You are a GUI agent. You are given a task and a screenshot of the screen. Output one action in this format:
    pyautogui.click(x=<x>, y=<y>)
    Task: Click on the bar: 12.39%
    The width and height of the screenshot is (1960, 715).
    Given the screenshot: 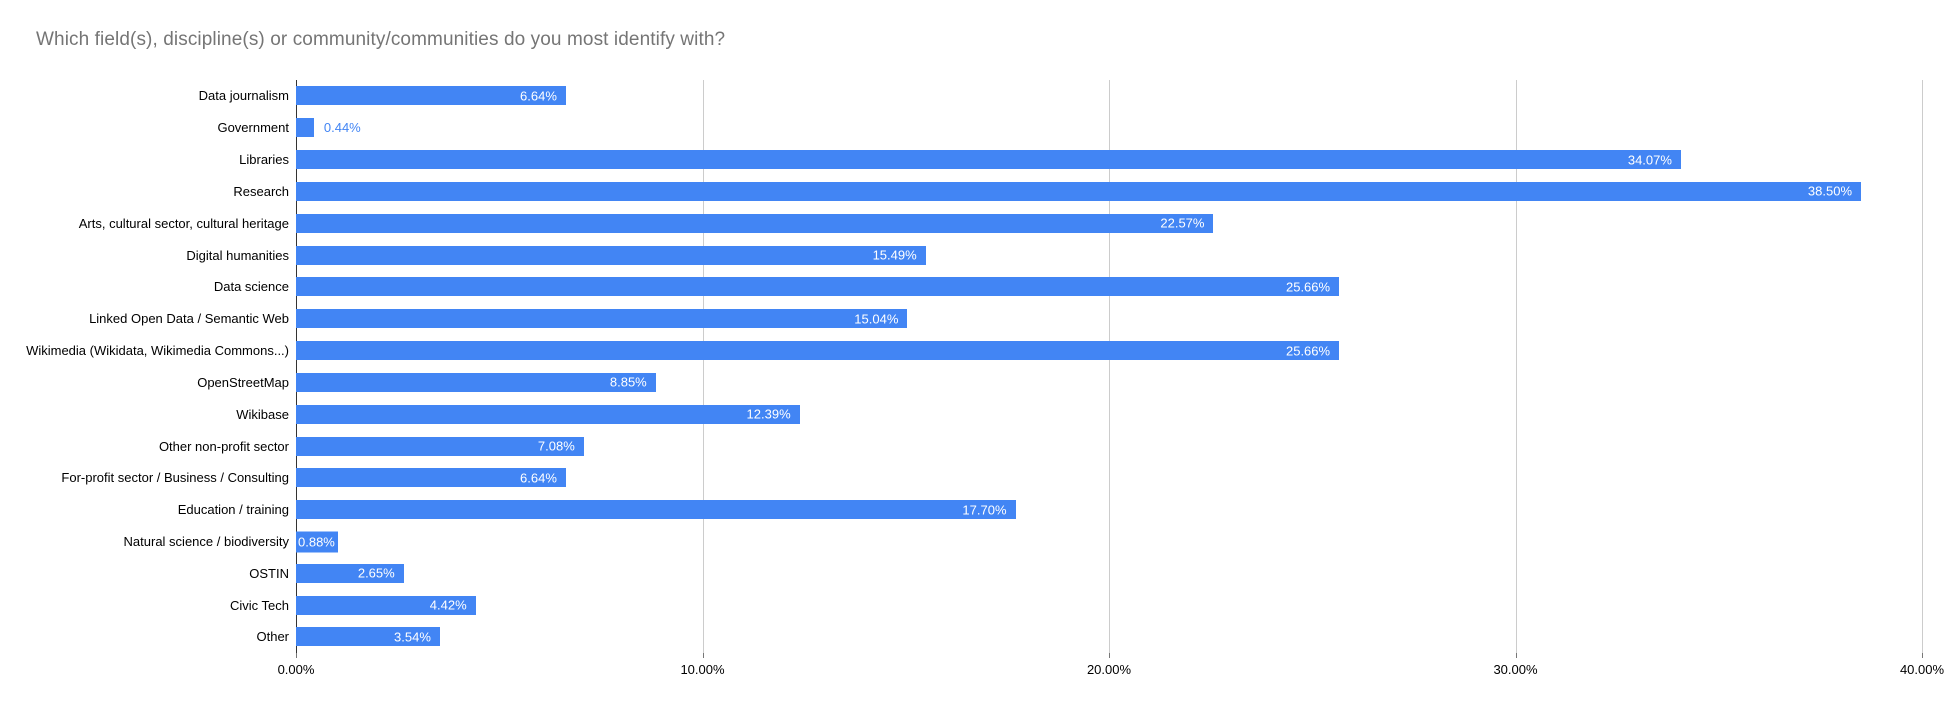 What is the action you would take?
    pyautogui.click(x=548, y=414)
    